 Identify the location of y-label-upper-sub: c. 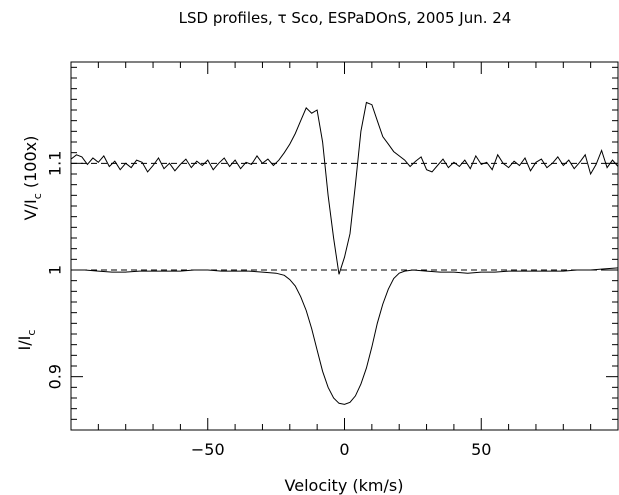
(37, 196).